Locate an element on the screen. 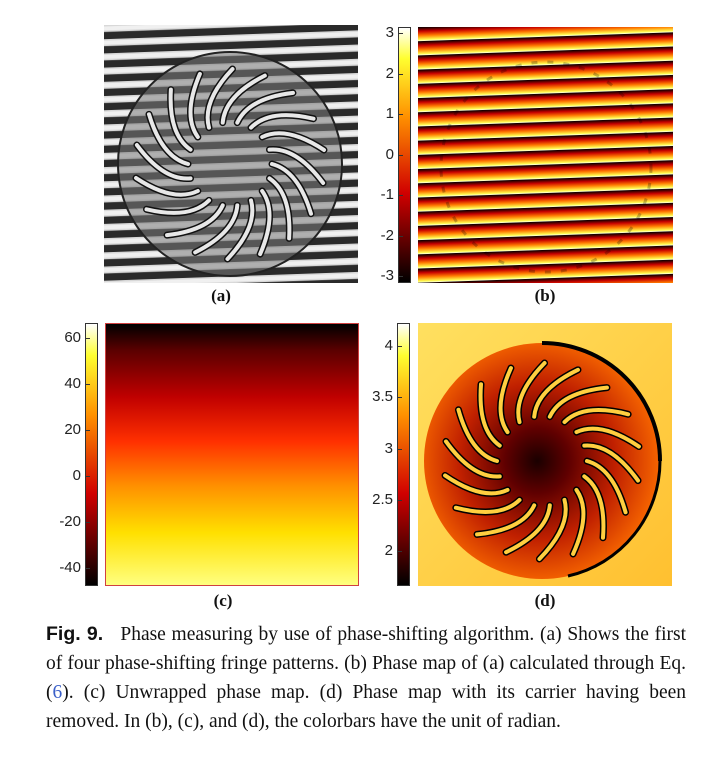 This screenshot has height=765, width=706. colorbar-tick-label: 20 is located at coordinates (72, 429).